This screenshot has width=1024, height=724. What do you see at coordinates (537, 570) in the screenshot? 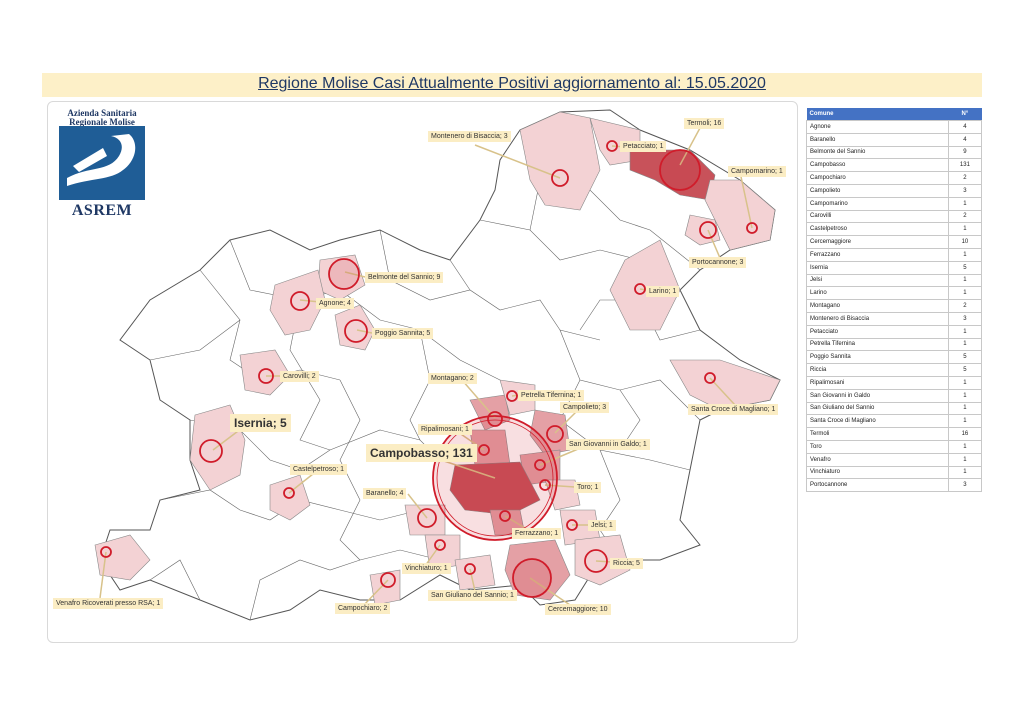
I see `area-cercemaggiore` at bounding box center [537, 570].